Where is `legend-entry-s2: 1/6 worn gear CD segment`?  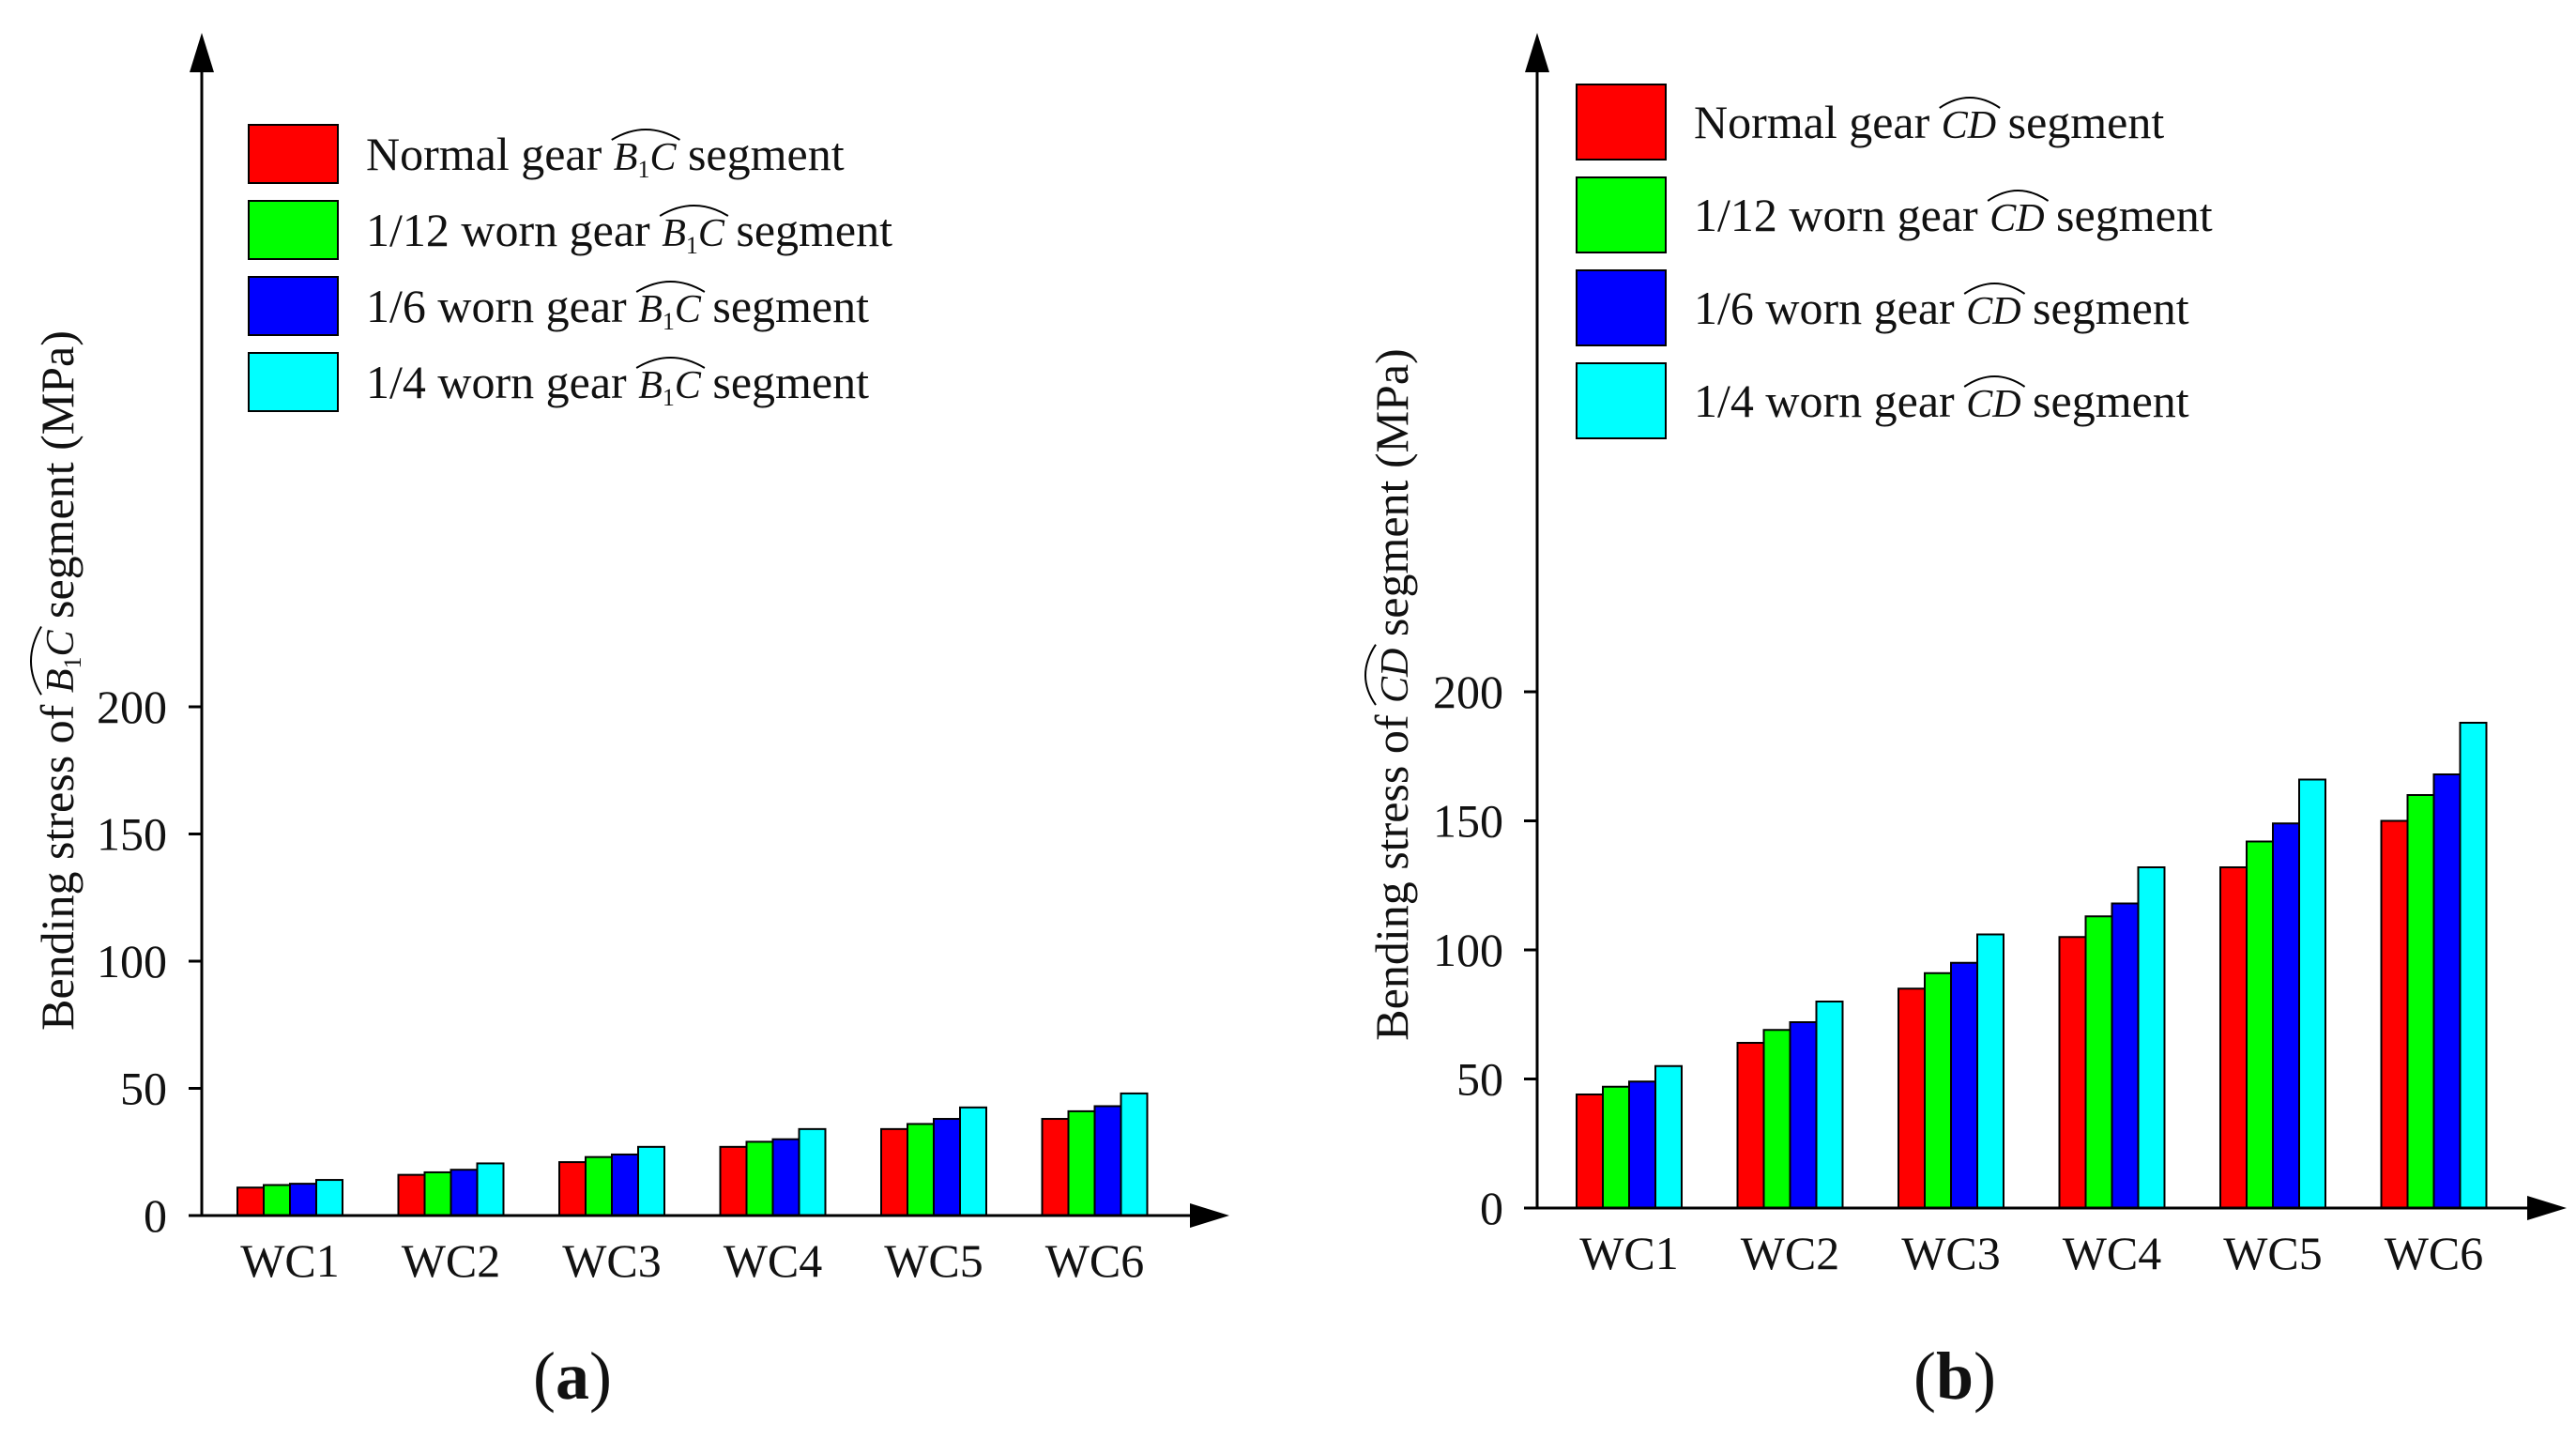
legend-entry-s2: 1/6 worn gear CD segment is located at coordinates (1941, 308).